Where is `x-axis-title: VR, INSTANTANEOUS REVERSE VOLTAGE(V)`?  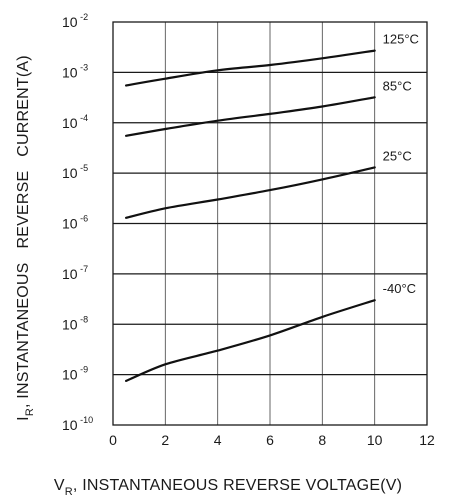
x-axis-title: VR, INSTANTANEOUS REVERSE VOLTAGE(V) is located at coordinates (228, 487).